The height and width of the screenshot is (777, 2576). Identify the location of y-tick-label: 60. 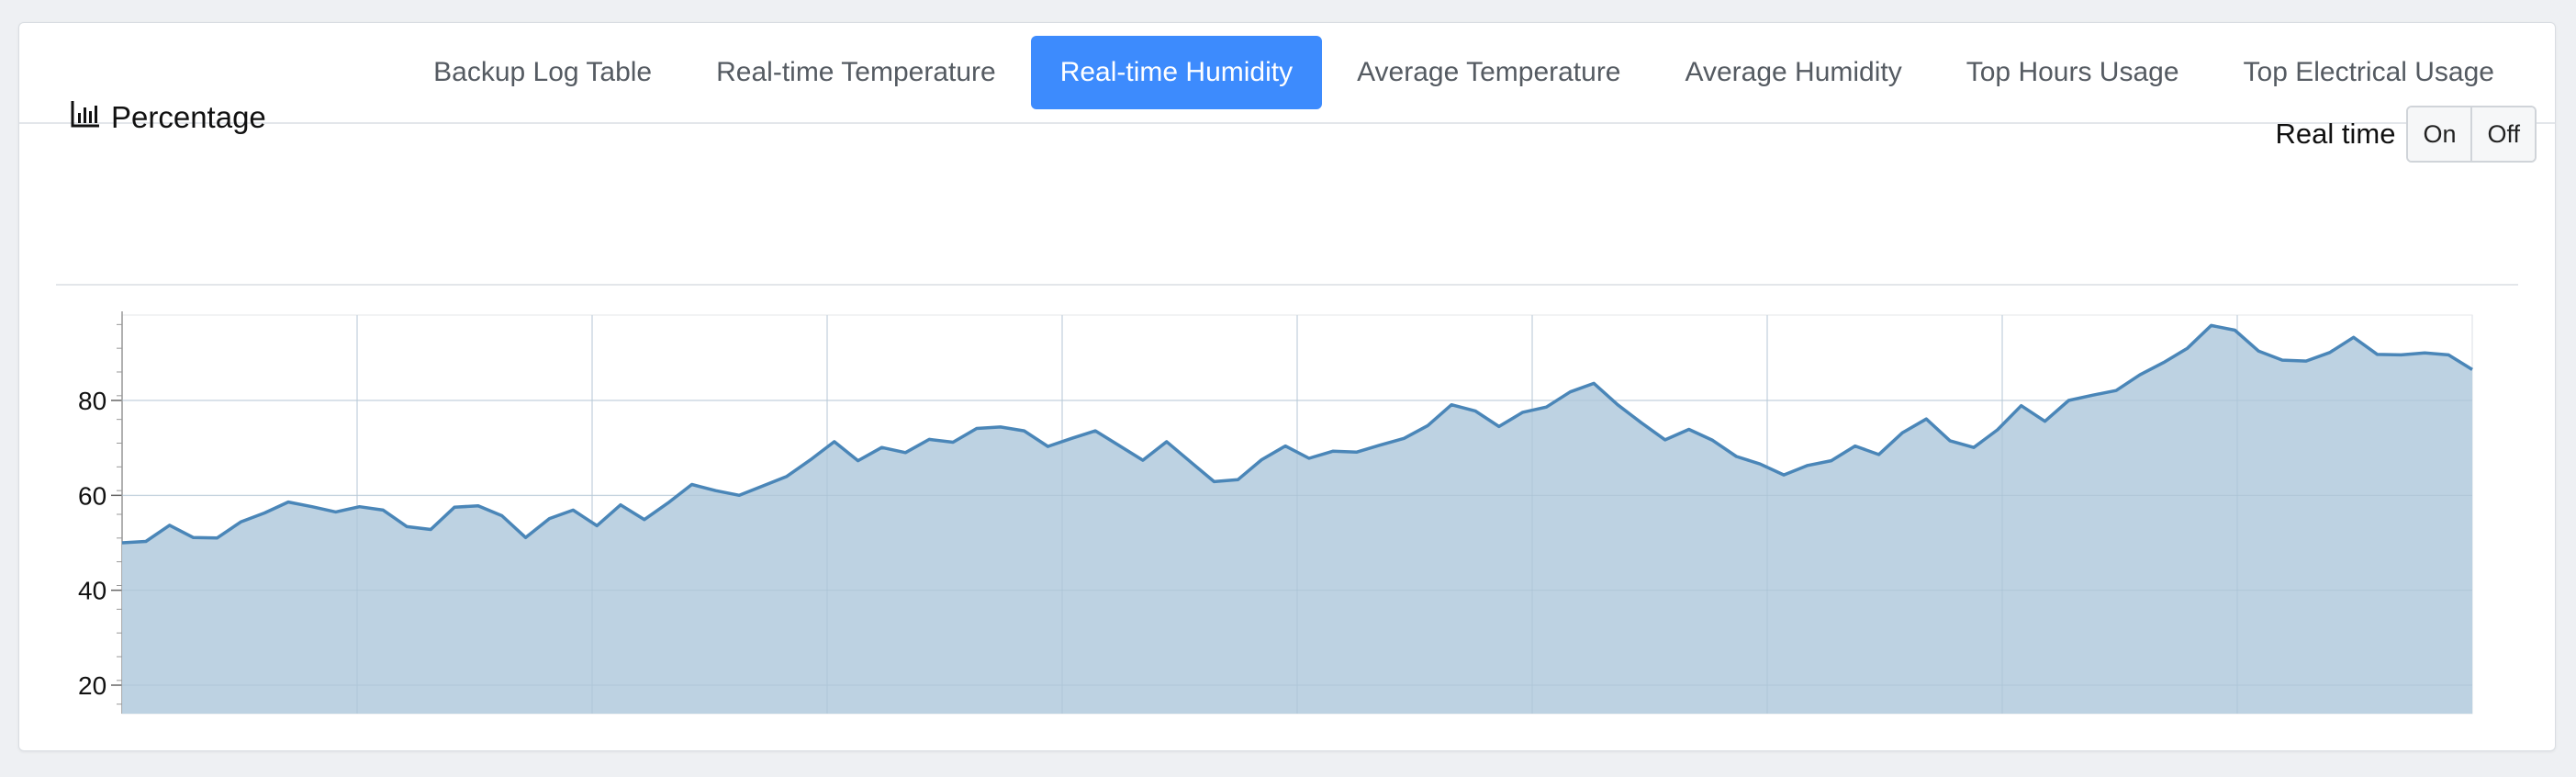
(92, 495).